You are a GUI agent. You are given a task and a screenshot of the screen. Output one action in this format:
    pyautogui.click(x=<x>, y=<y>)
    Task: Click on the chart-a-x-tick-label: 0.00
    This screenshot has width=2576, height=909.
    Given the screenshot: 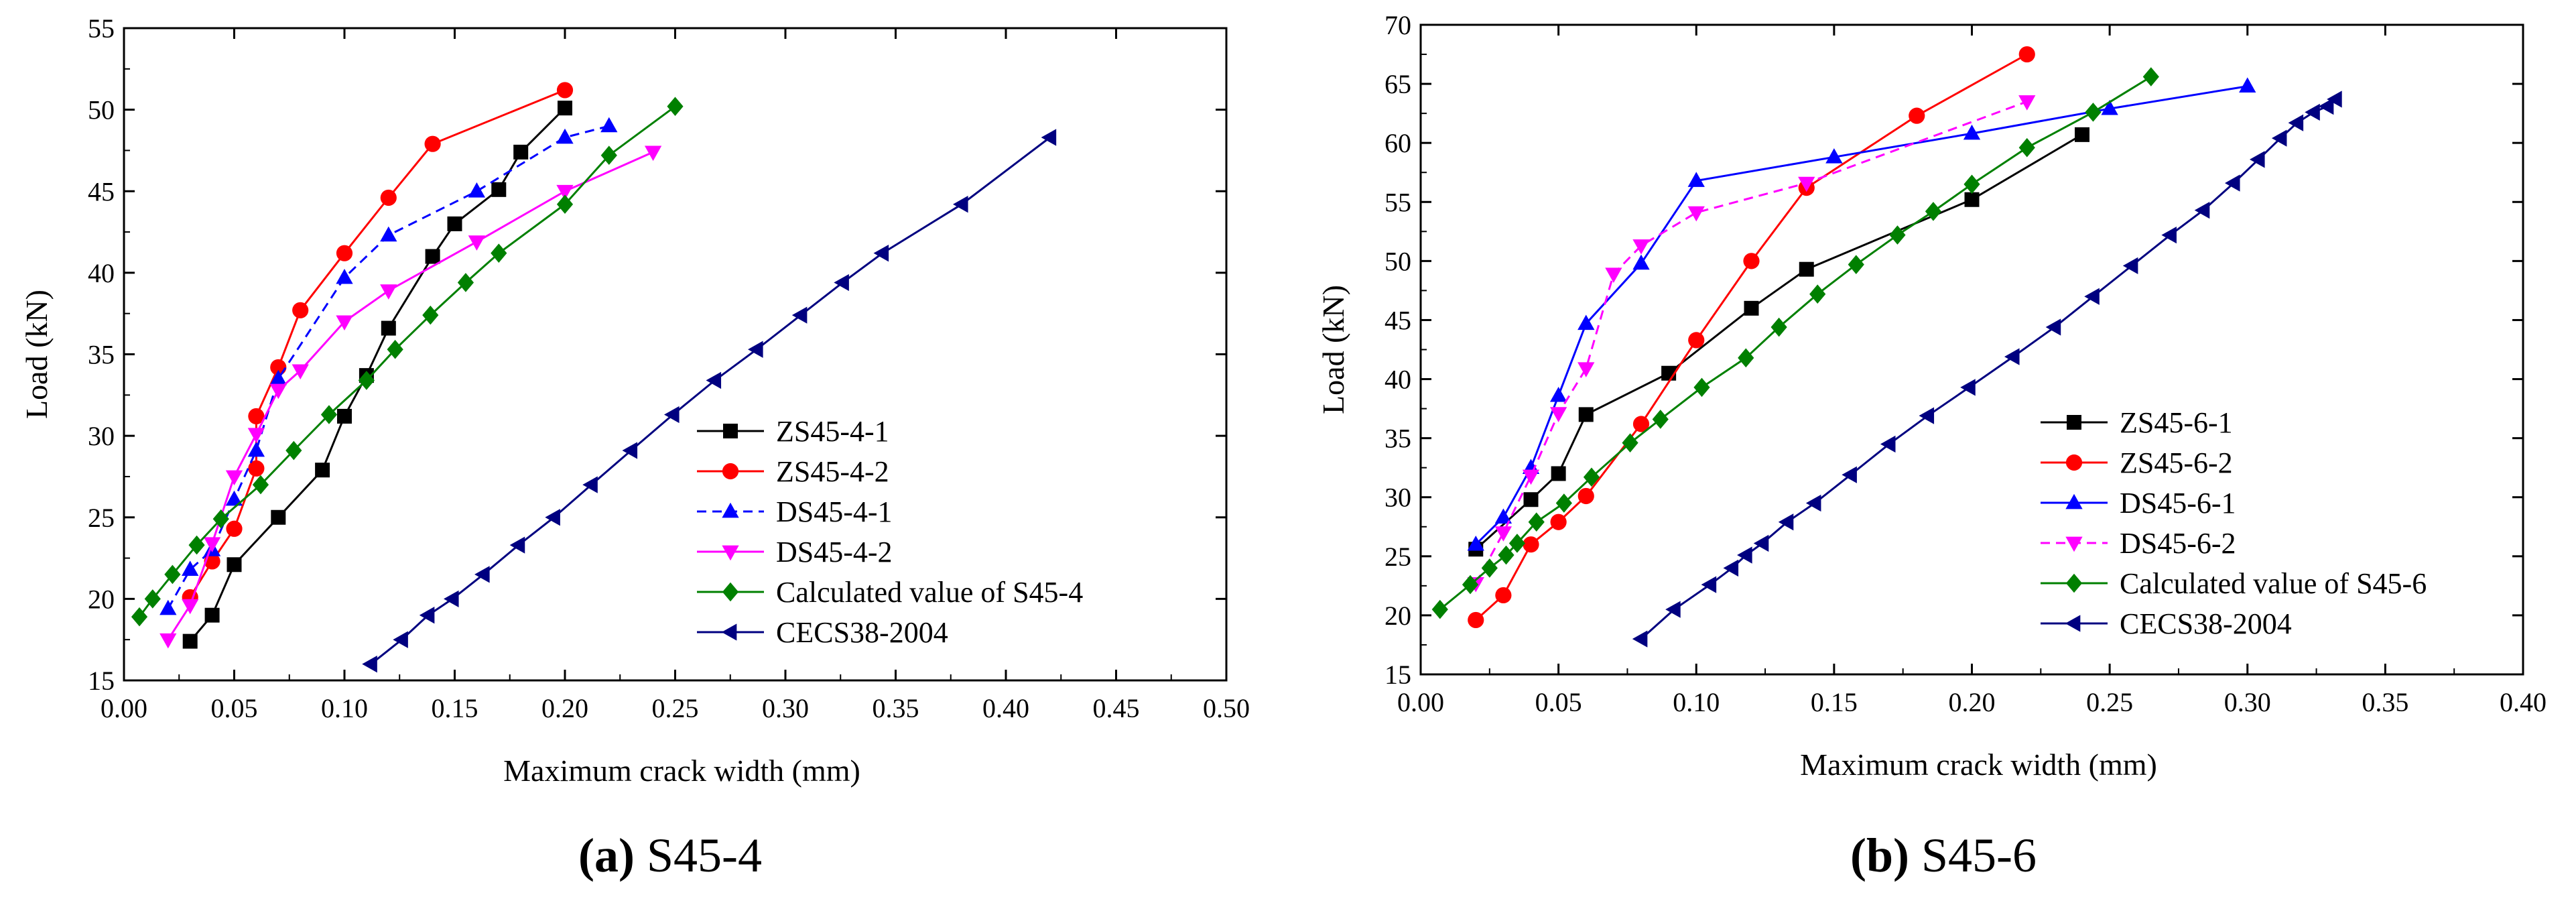 What is the action you would take?
    pyautogui.click(x=124, y=708)
    